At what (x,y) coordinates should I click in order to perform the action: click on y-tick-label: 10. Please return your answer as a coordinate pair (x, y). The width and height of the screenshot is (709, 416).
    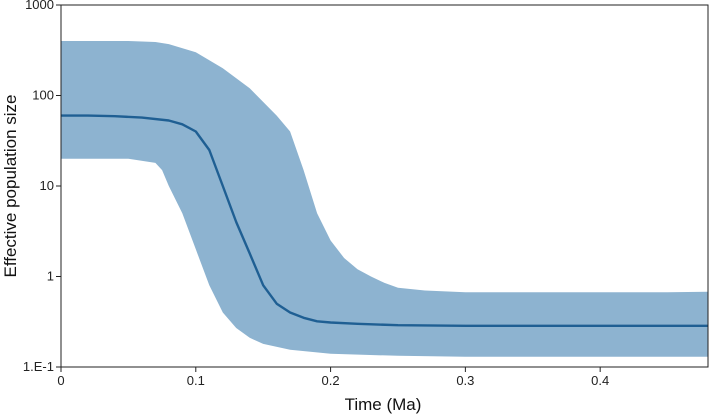
    Looking at the image, I should click on (47, 185).